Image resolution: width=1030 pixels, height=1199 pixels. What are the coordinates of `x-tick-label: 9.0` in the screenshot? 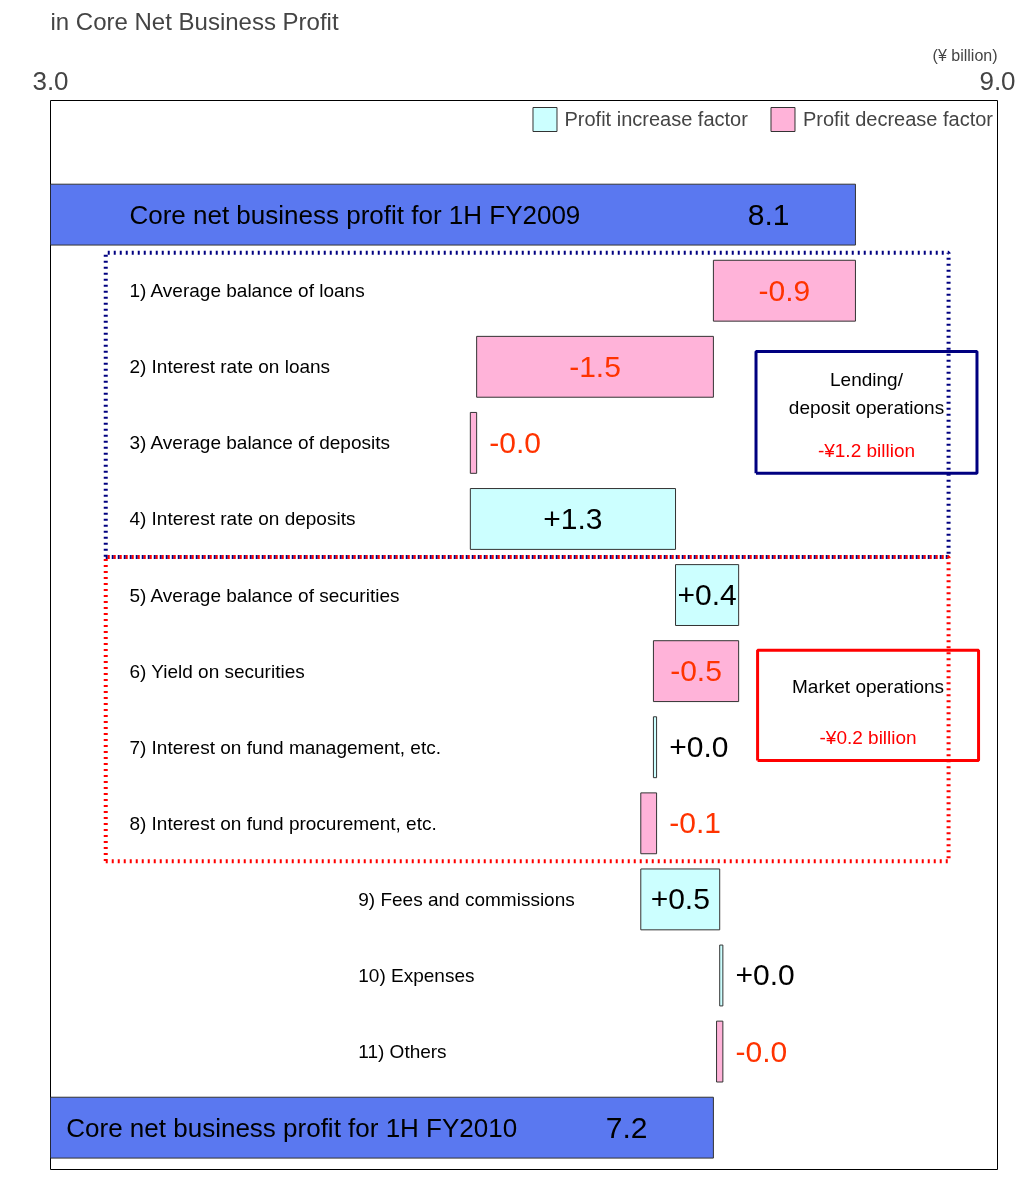 It's located at (997, 80).